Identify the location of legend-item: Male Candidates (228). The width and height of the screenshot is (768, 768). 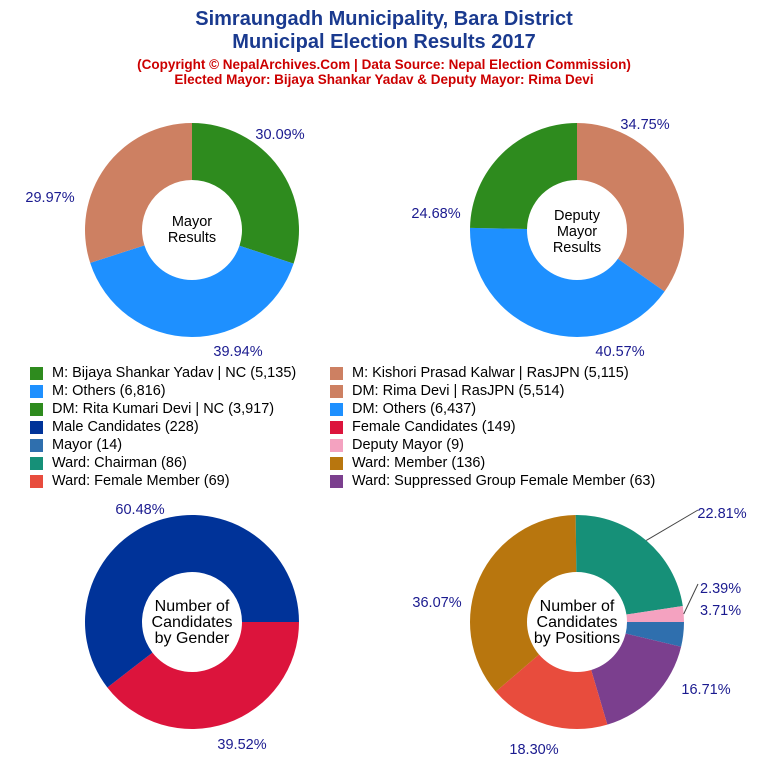
(114, 427).